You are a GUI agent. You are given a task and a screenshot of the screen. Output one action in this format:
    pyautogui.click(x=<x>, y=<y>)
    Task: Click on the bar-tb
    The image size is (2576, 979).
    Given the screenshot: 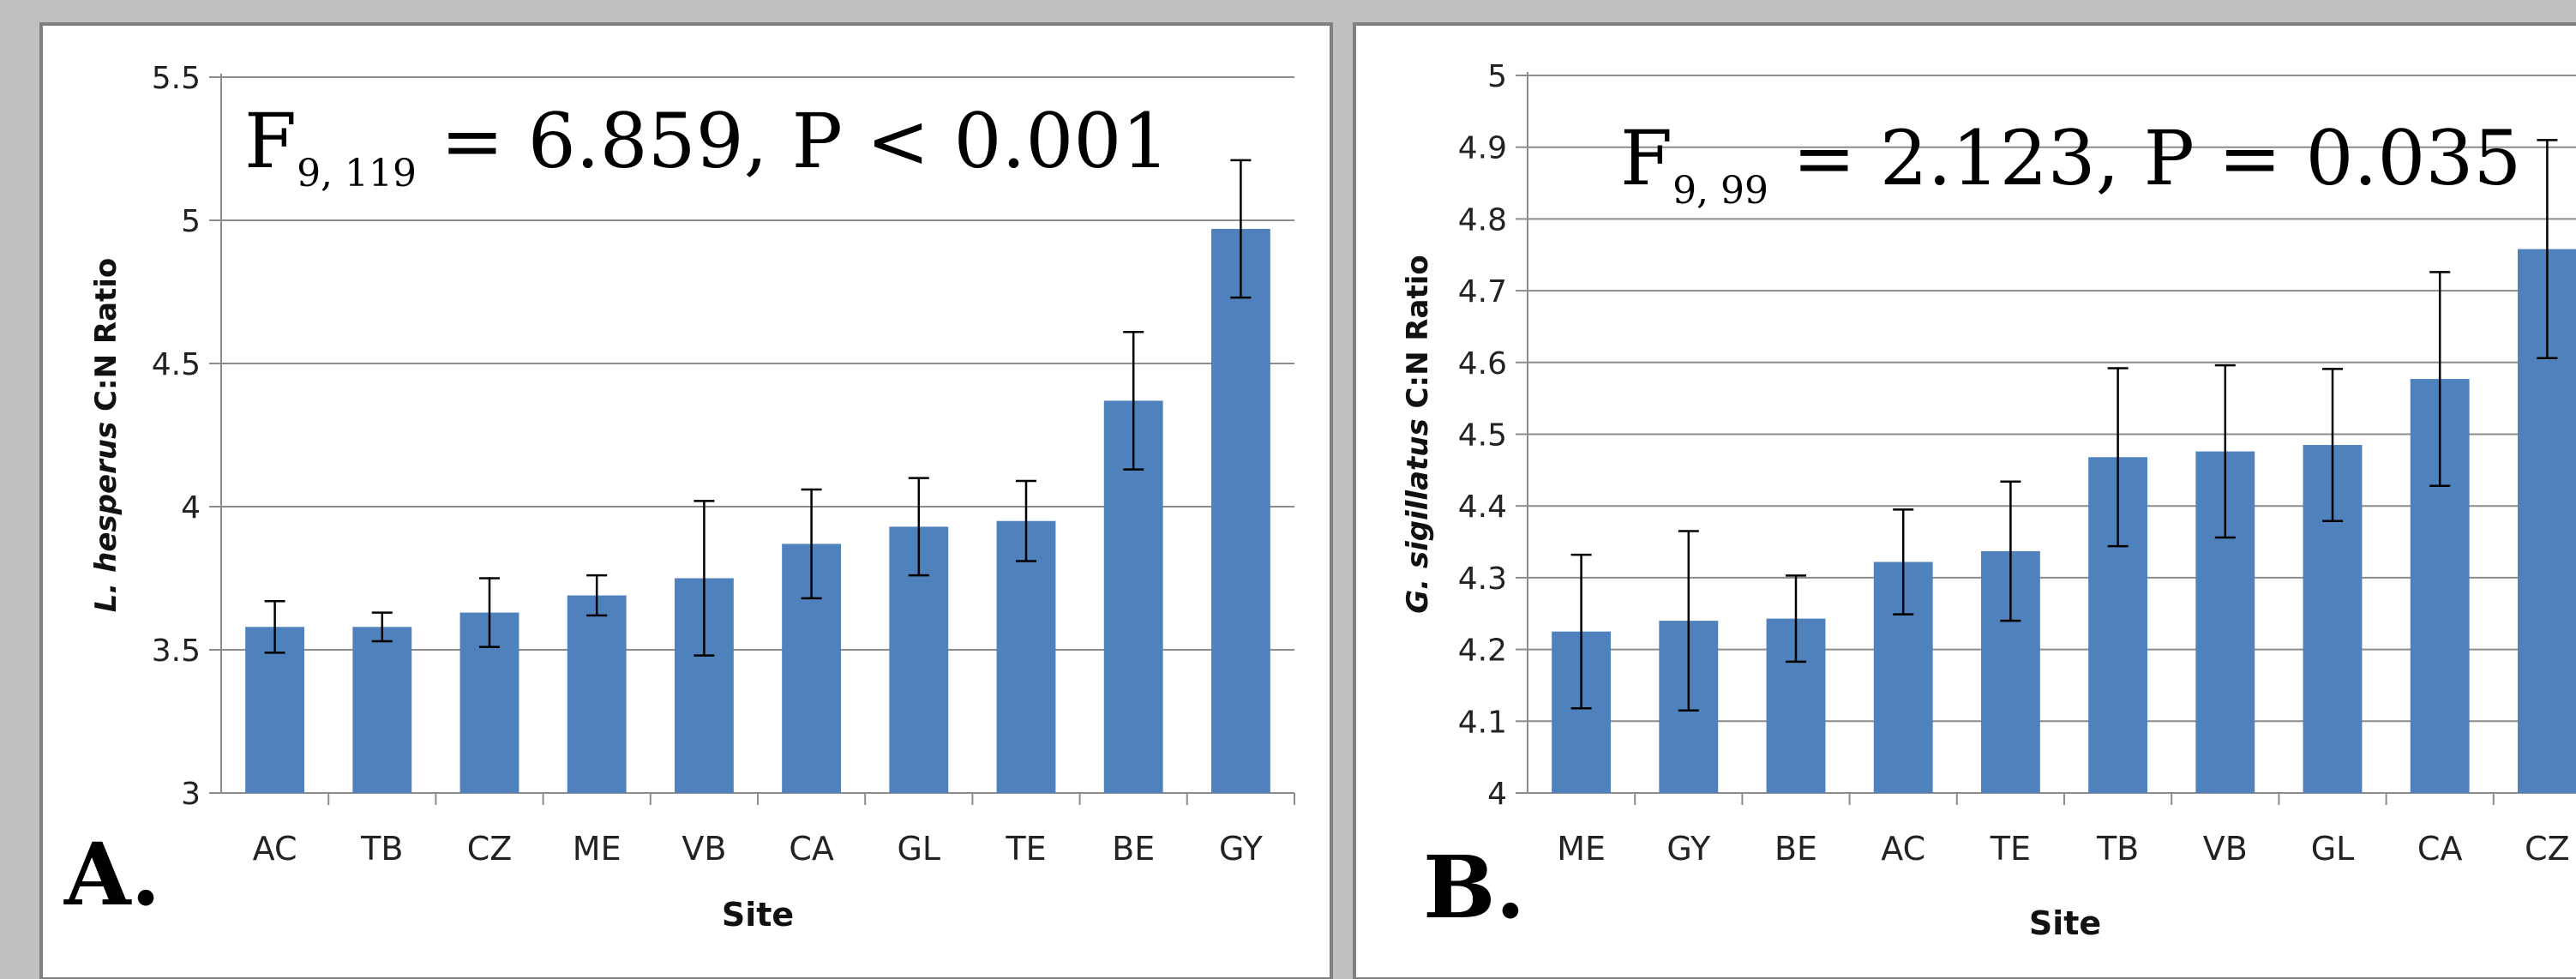 What is the action you would take?
    pyautogui.click(x=382, y=710)
    